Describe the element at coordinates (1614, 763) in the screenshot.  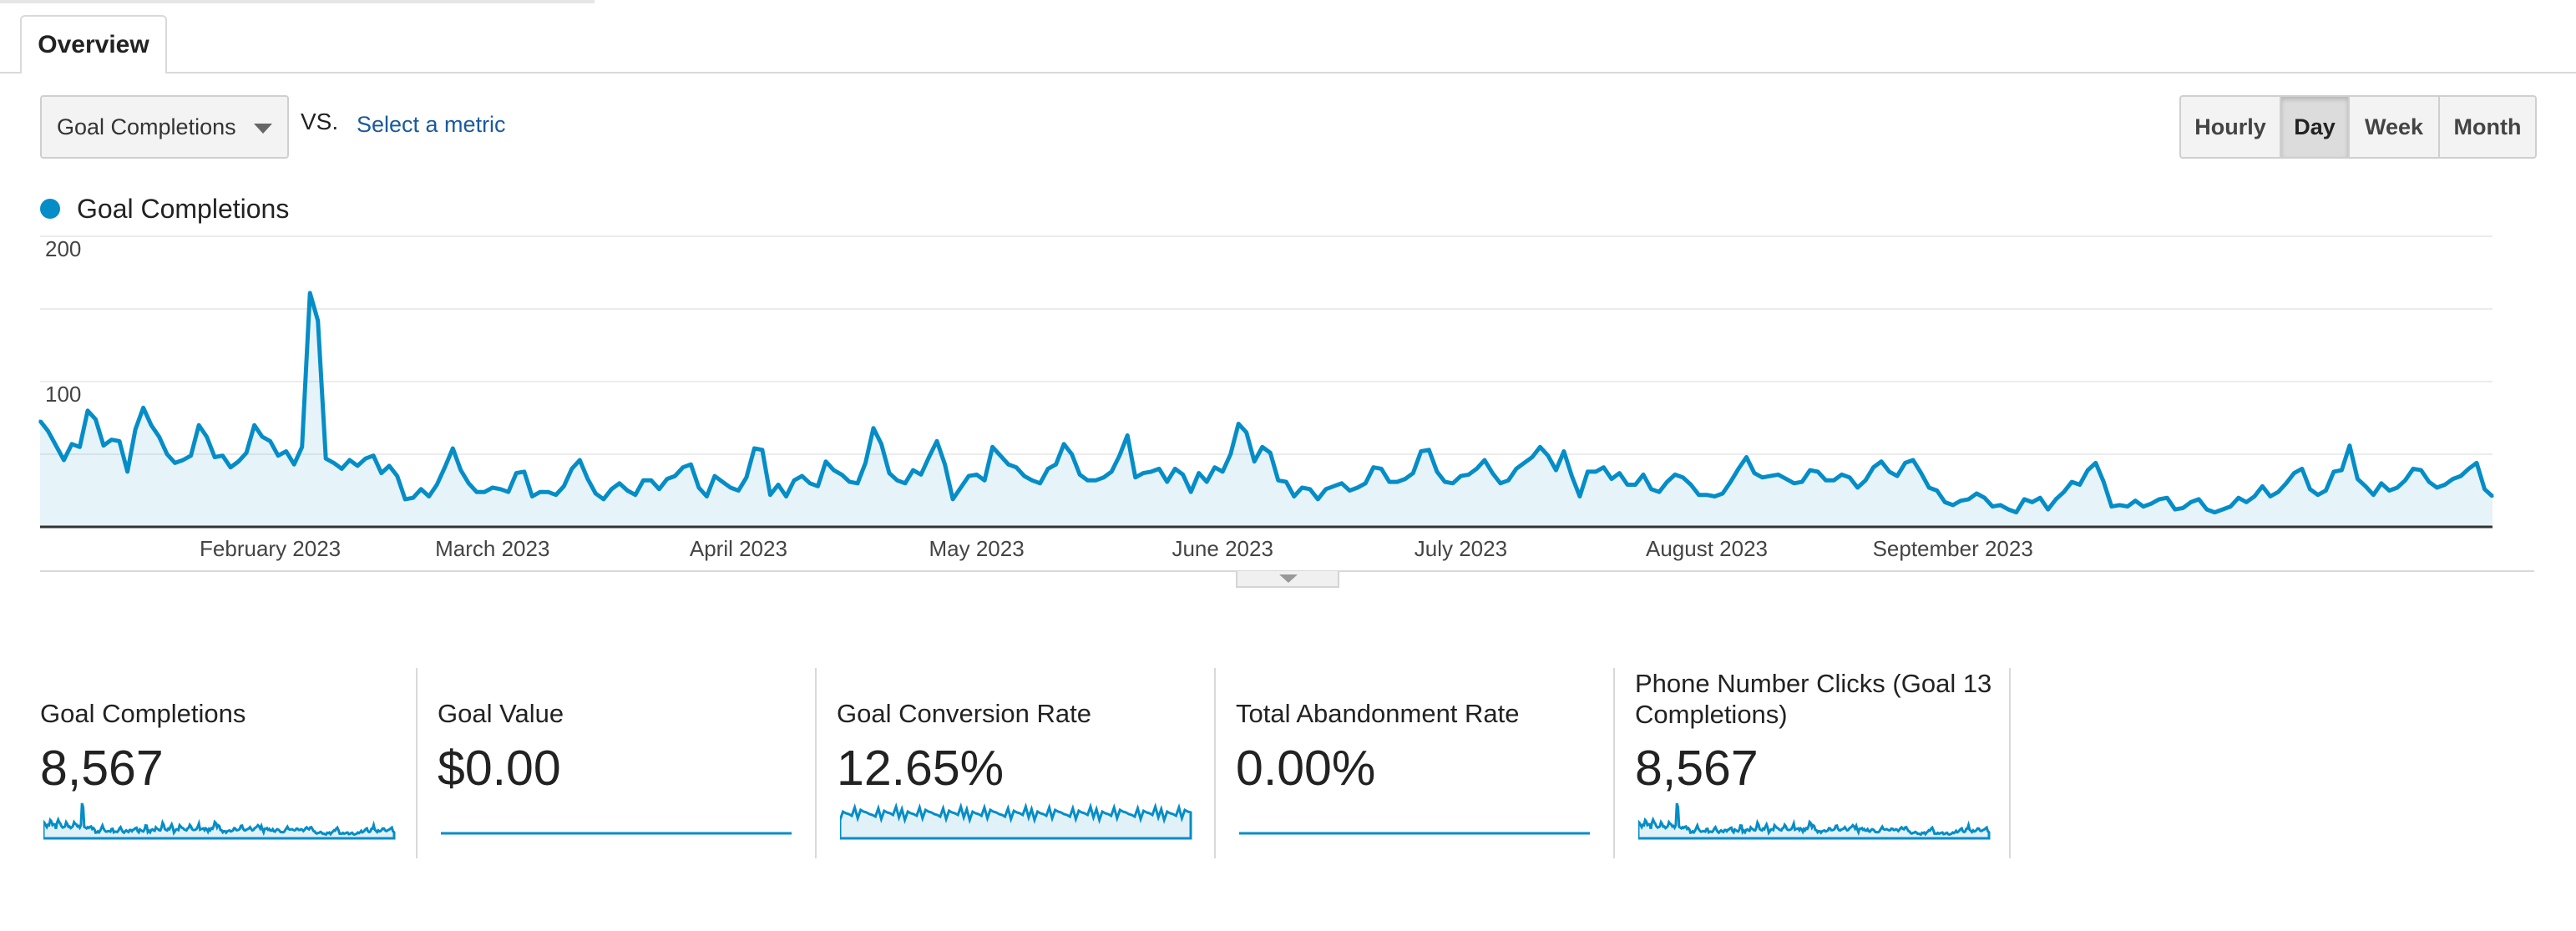
I see `scorecard-divider` at that location.